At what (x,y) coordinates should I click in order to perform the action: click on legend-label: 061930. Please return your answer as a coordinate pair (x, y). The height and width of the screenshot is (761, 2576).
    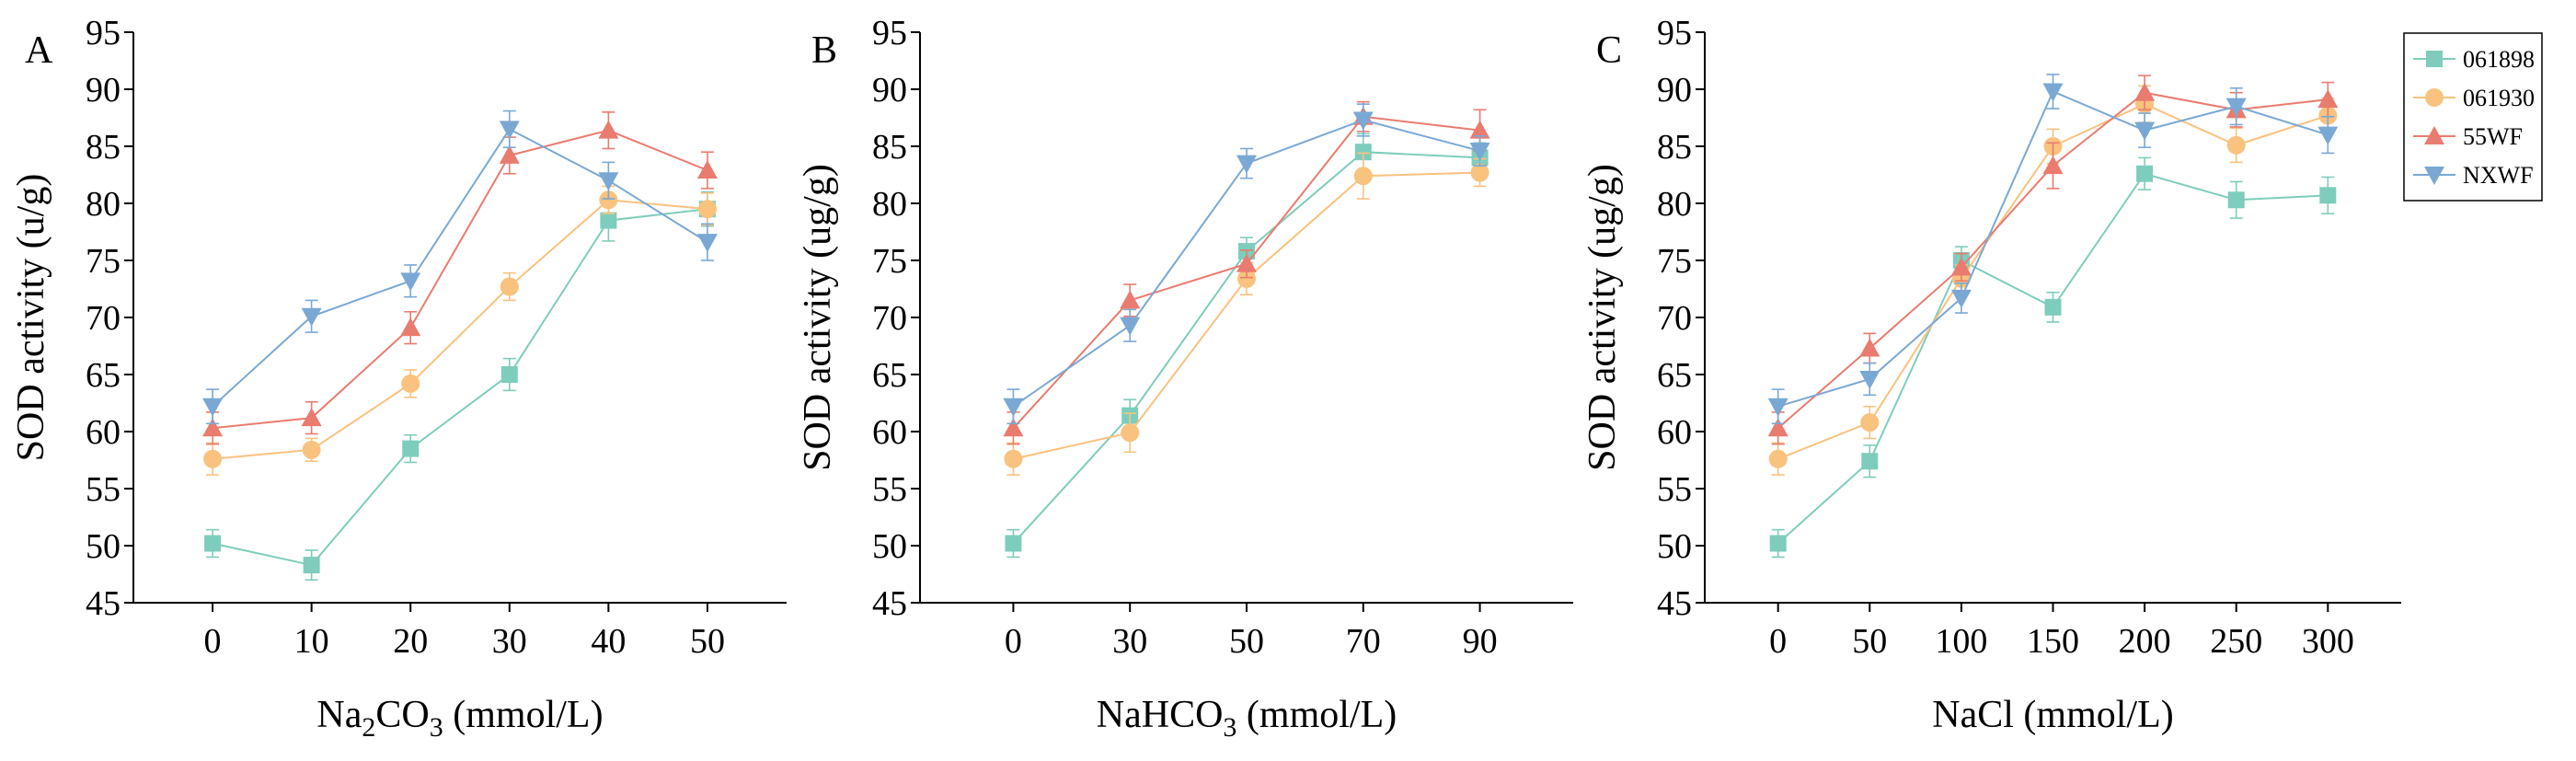
    Looking at the image, I should click on (2499, 98).